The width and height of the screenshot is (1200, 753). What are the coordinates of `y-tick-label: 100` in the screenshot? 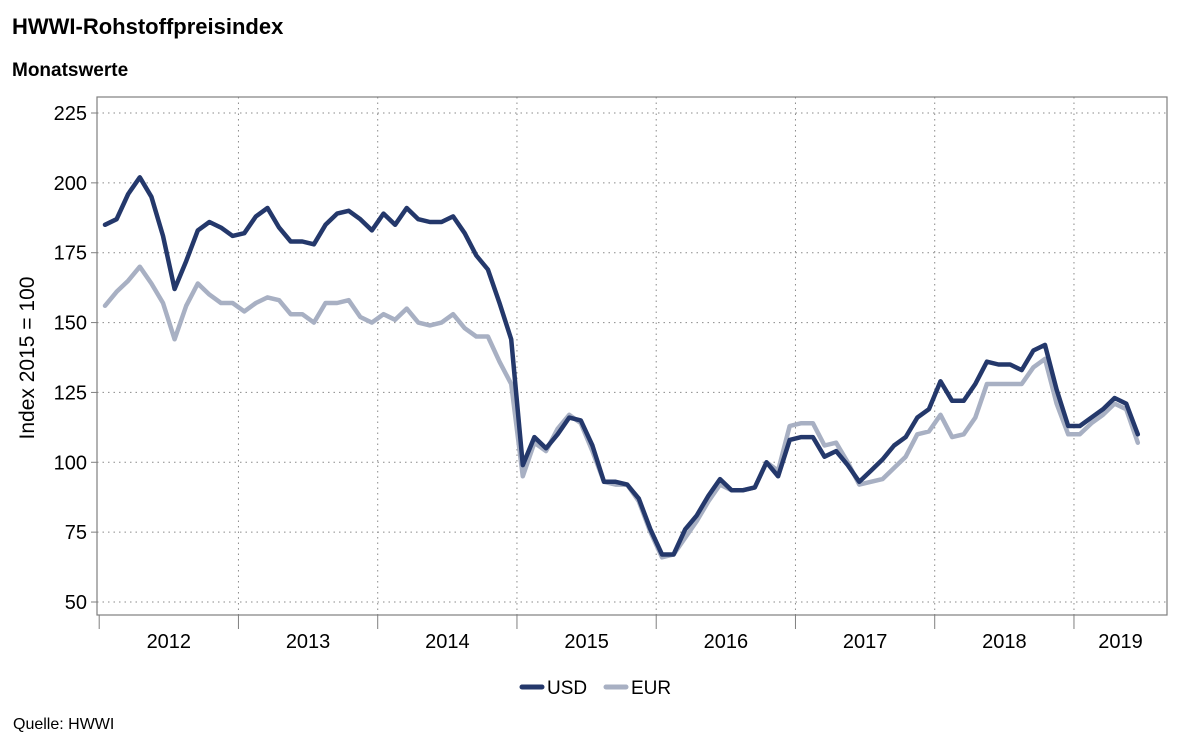 It's located at (70, 463).